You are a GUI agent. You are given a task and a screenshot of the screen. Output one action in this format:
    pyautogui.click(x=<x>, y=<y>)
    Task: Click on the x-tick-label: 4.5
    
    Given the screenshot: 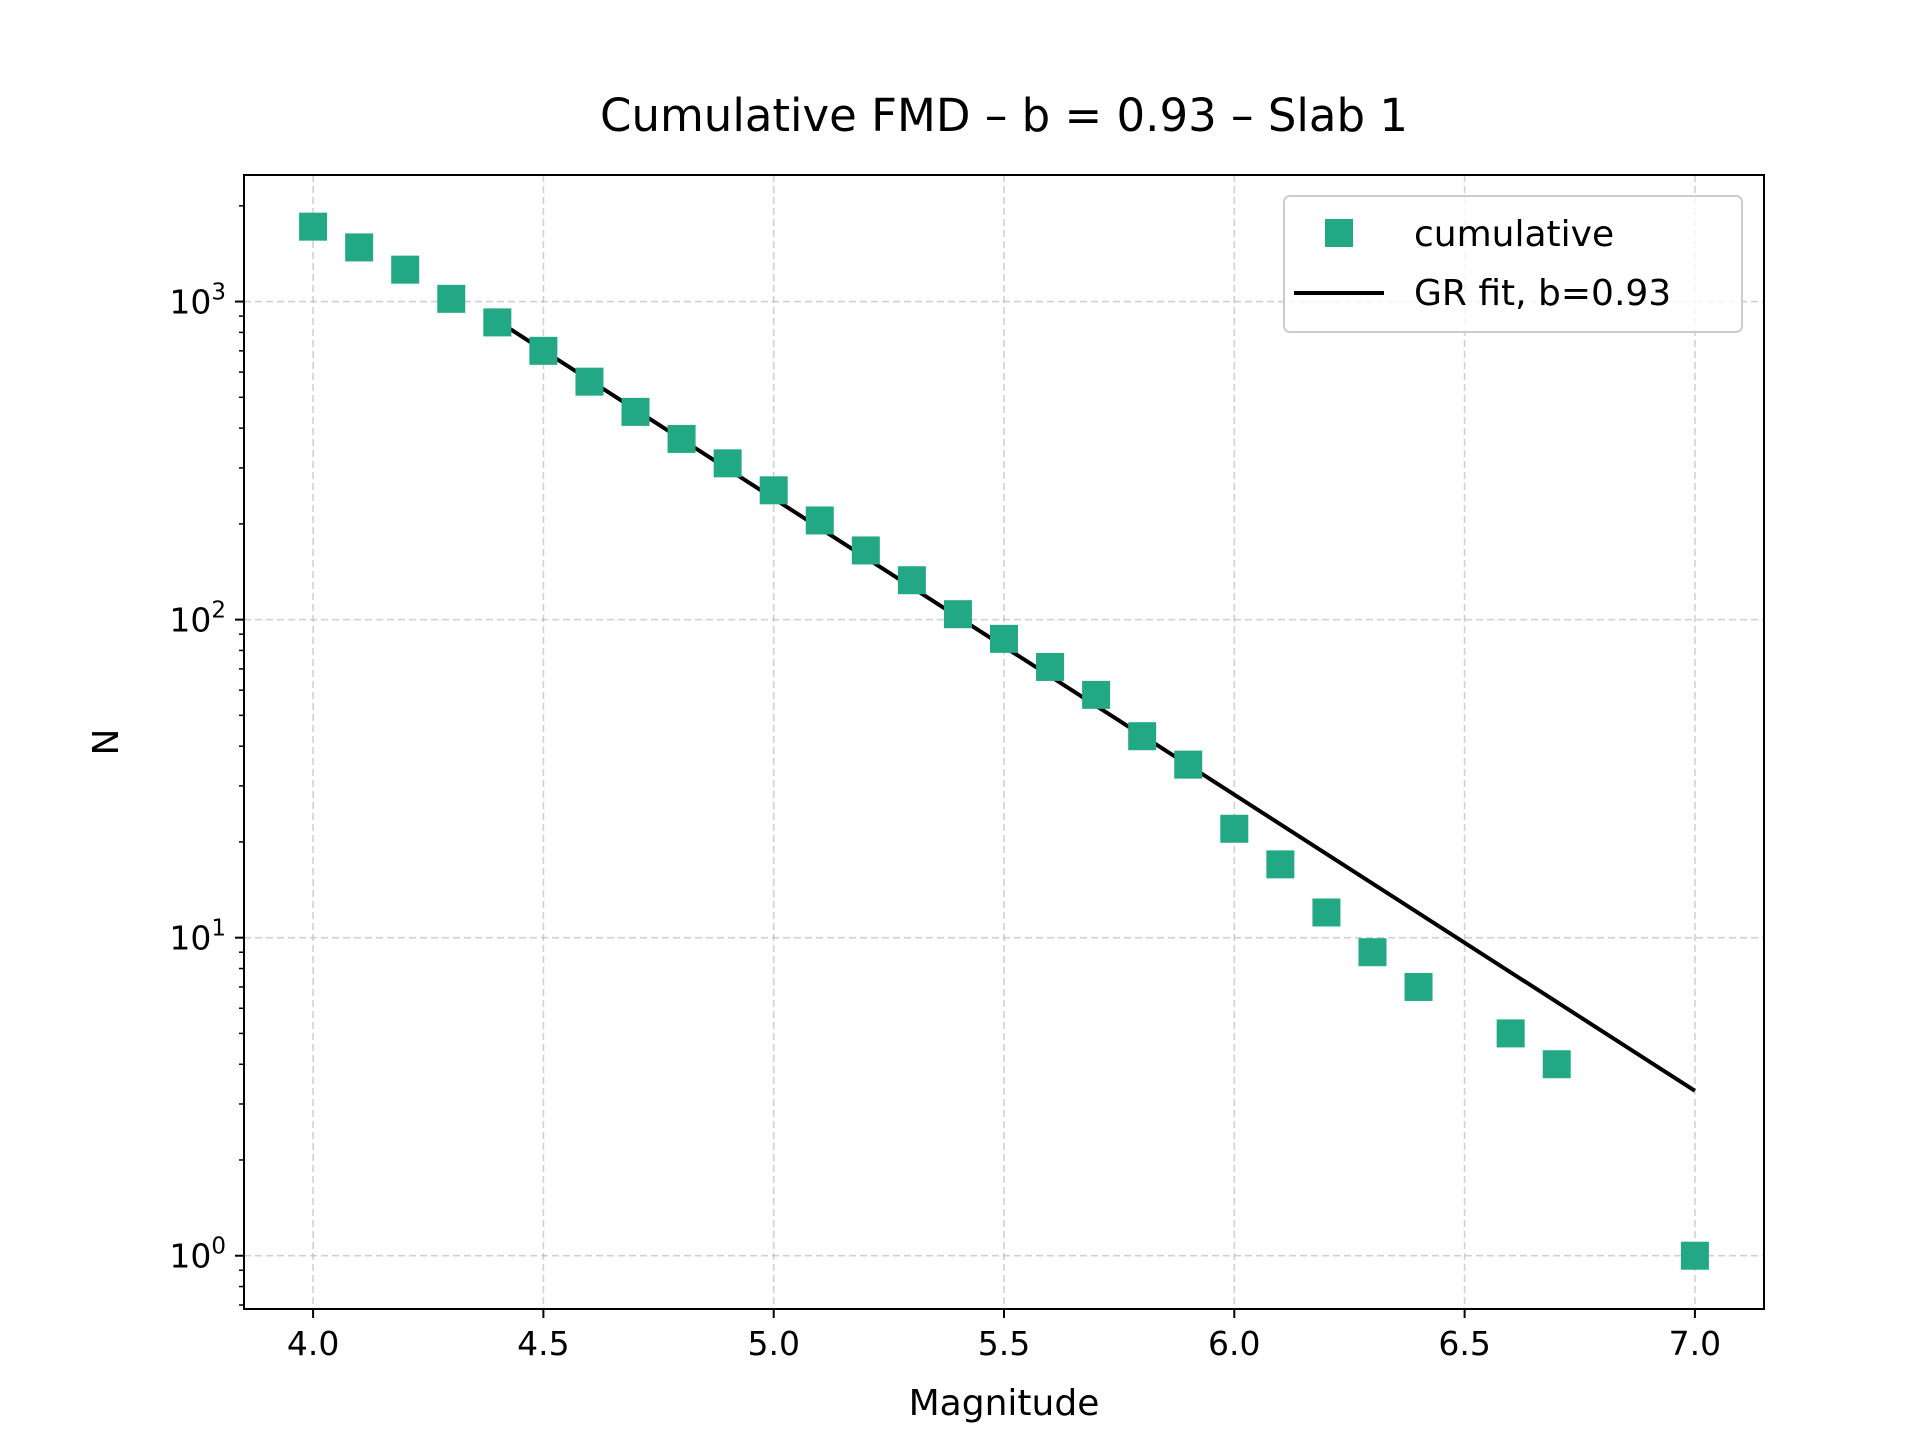 What is the action you would take?
    pyautogui.click(x=543, y=1343)
    